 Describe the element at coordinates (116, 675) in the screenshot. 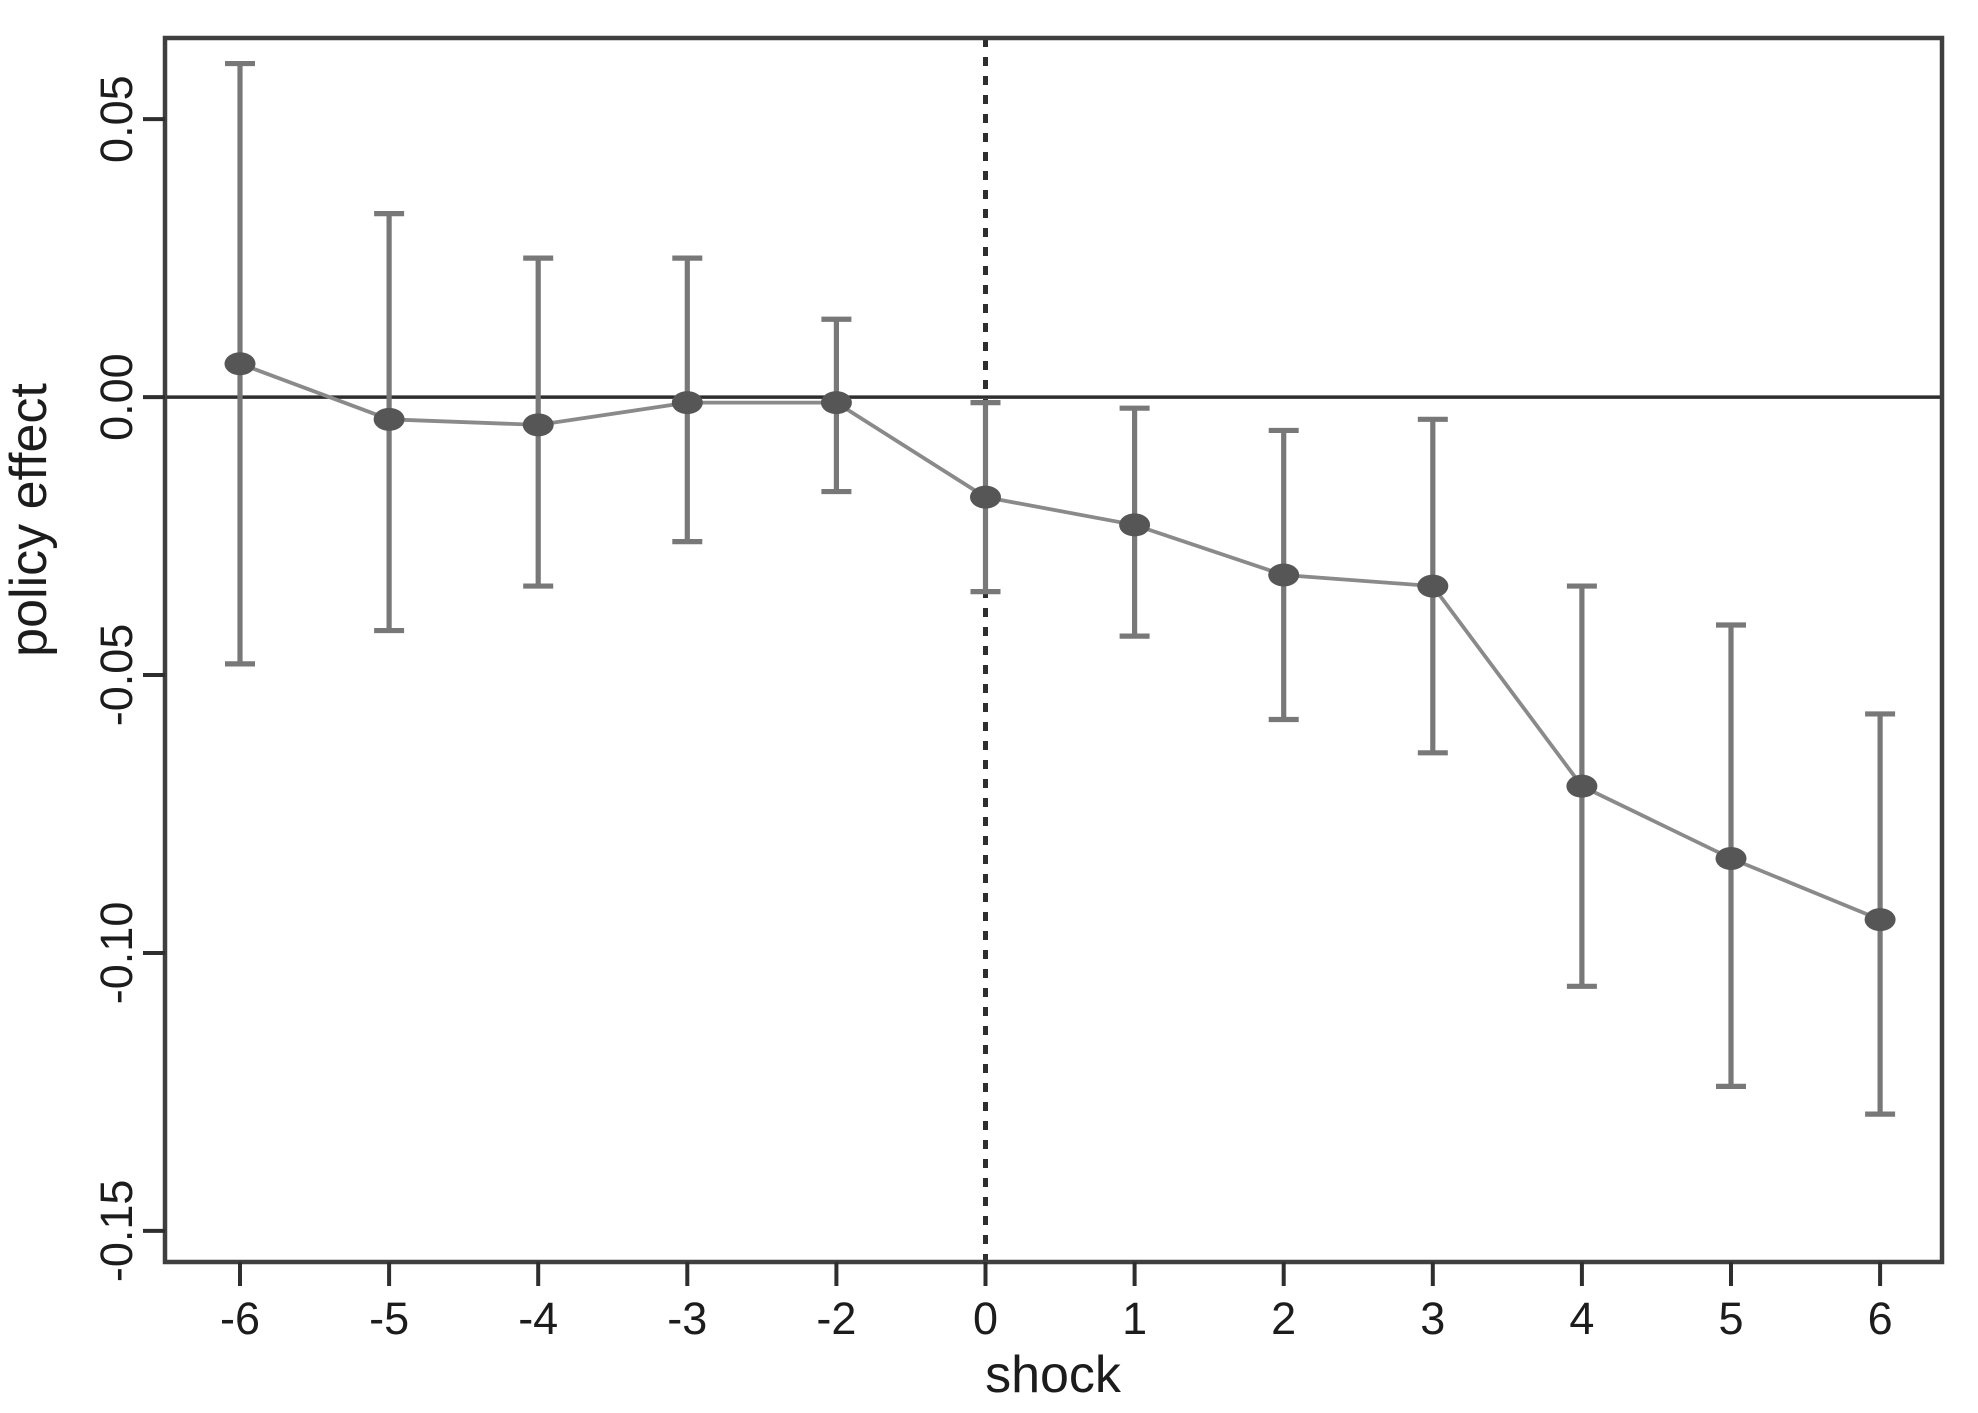

I see `y-tick-label: -0.05` at that location.